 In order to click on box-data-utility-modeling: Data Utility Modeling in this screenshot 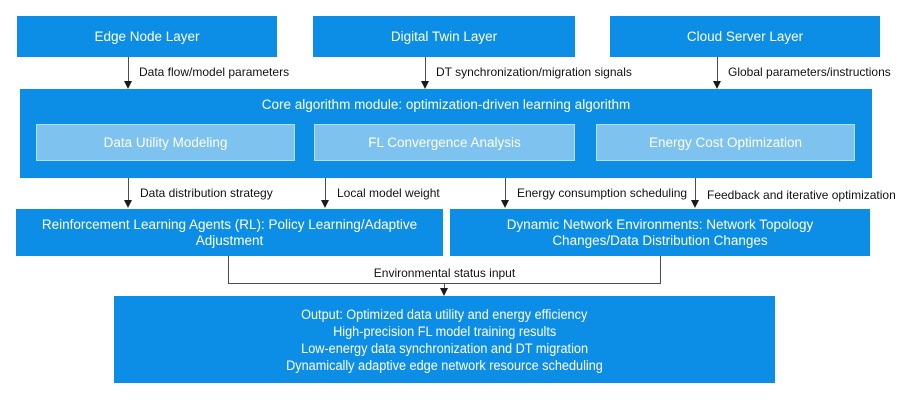, I will do `click(165, 142)`.